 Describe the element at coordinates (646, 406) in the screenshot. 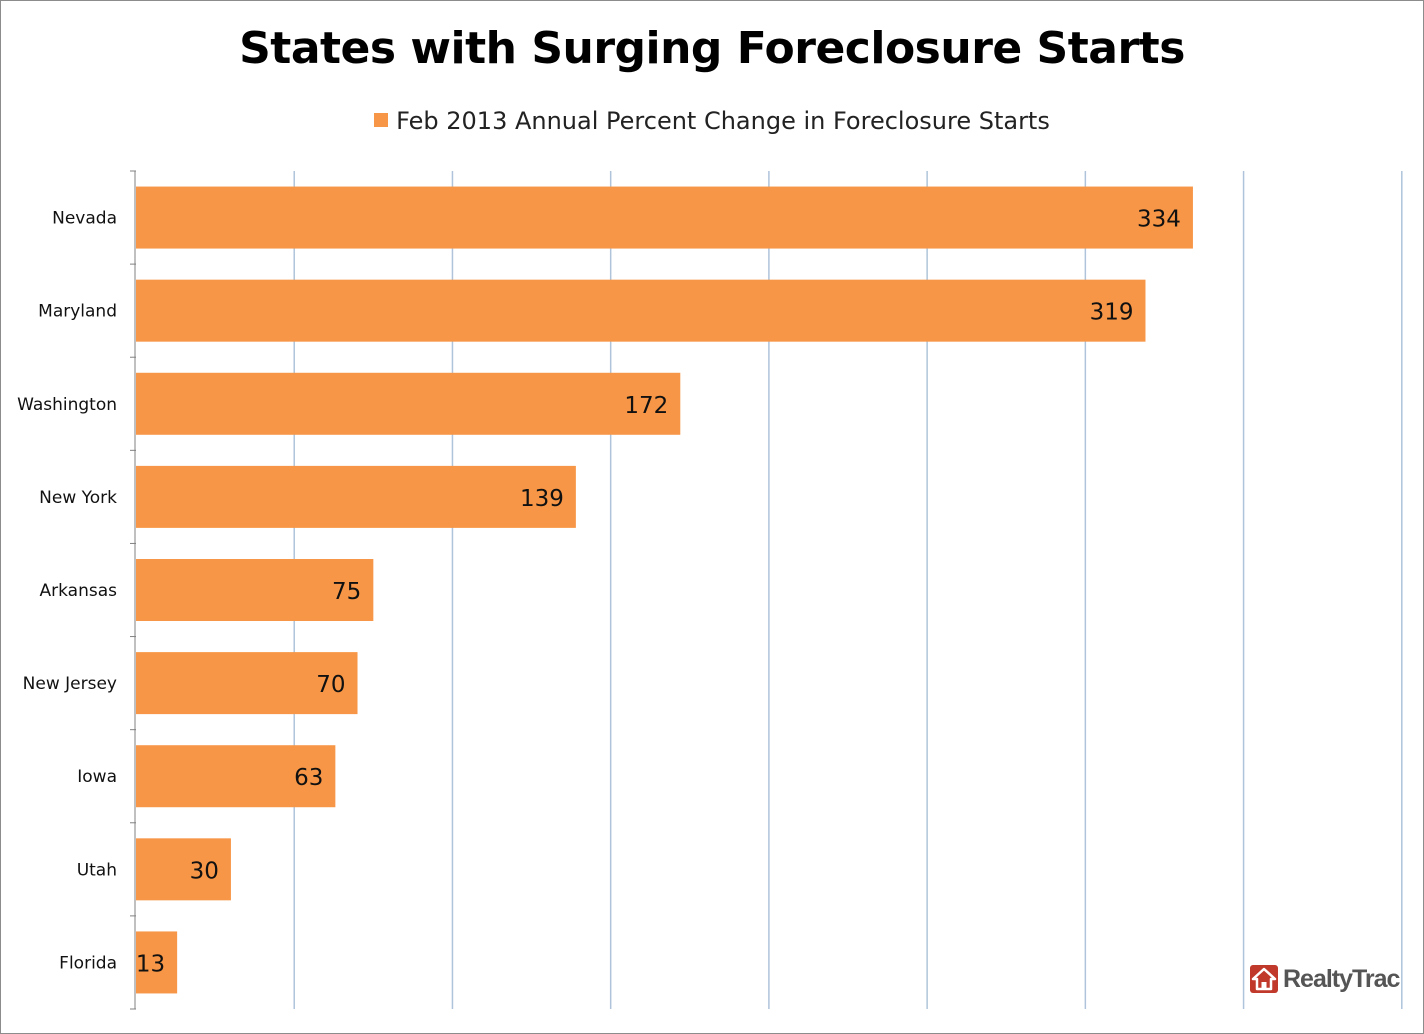

I see `data-label: 172` at that location.